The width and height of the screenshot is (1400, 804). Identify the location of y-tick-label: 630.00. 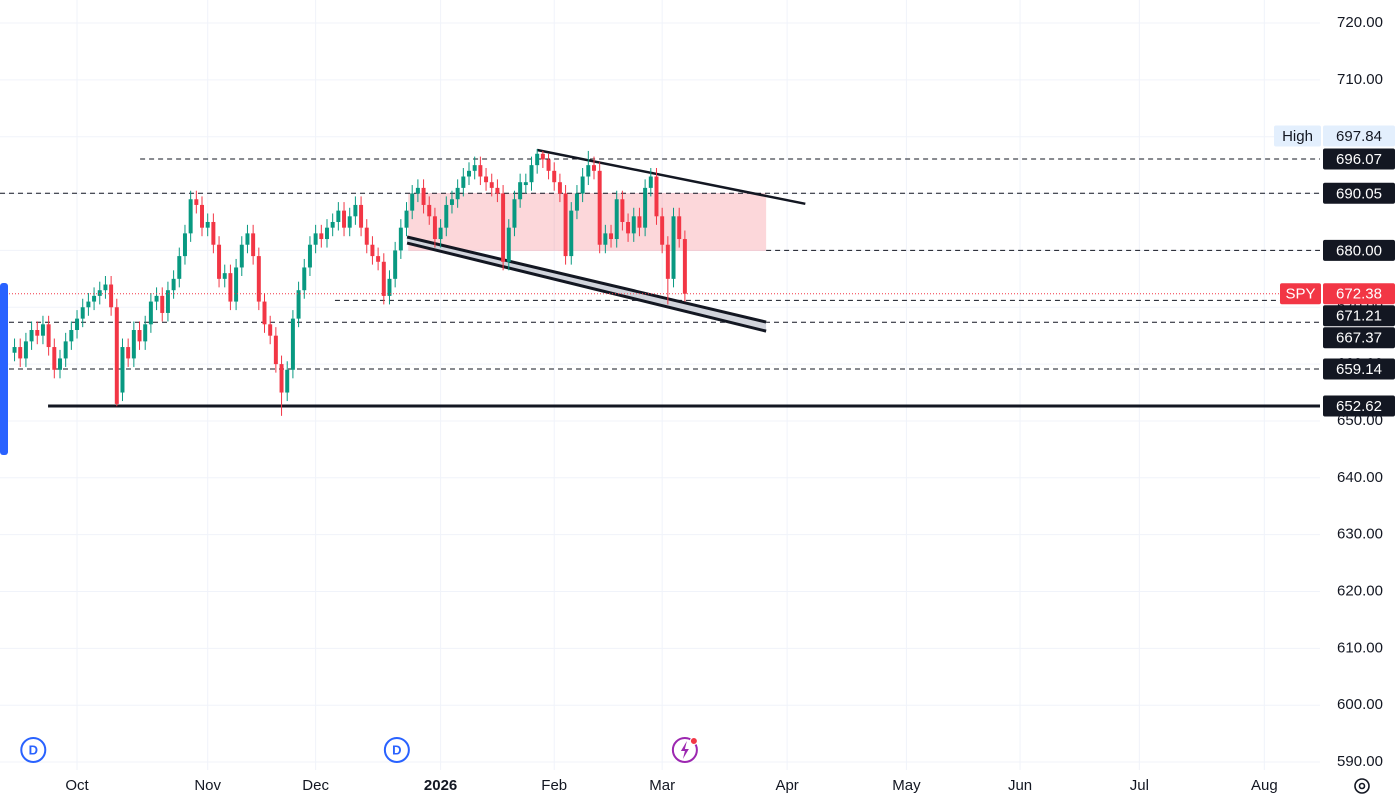
(1360, 534).